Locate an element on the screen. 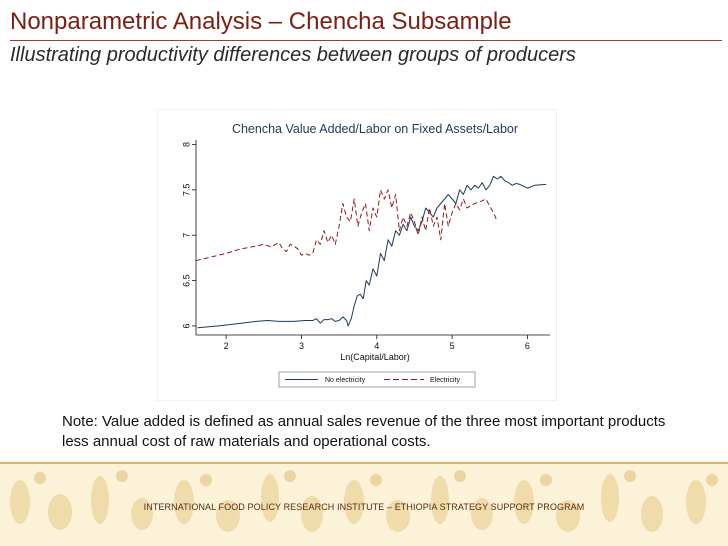  y-tick-label: 8 is located at coordinates (186, 144).